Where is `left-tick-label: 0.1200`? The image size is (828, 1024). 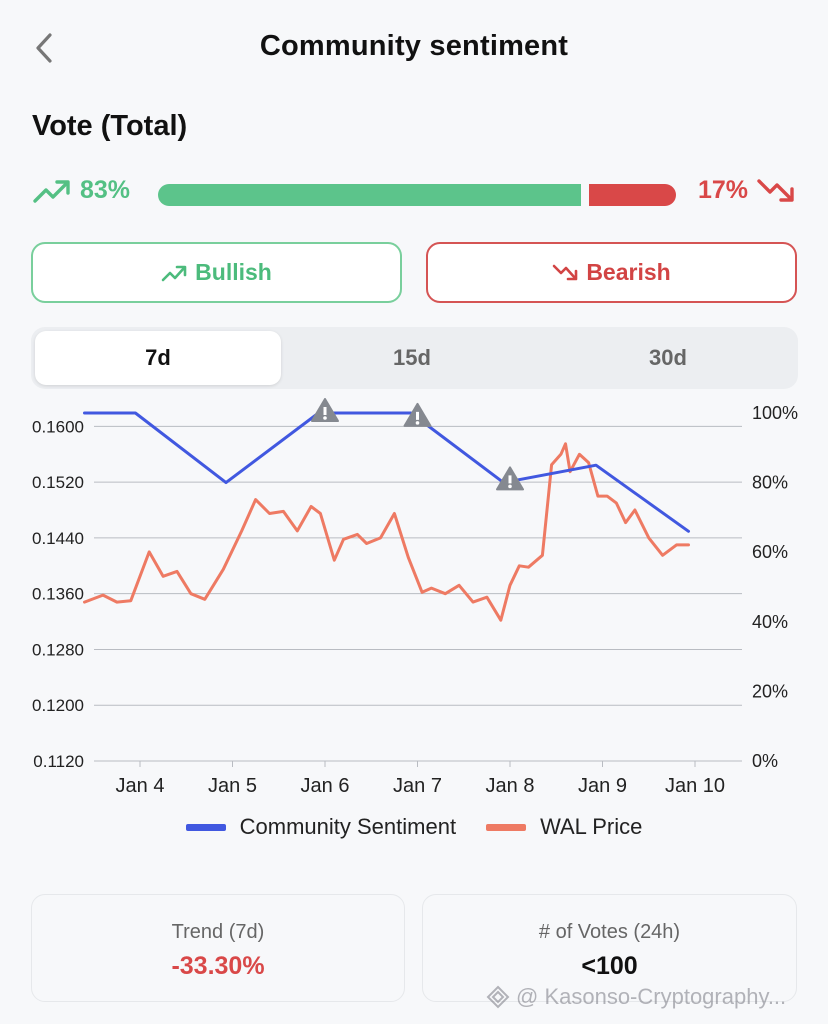
left-tick-label: 0.1200 is located at coordinates (58, 705).